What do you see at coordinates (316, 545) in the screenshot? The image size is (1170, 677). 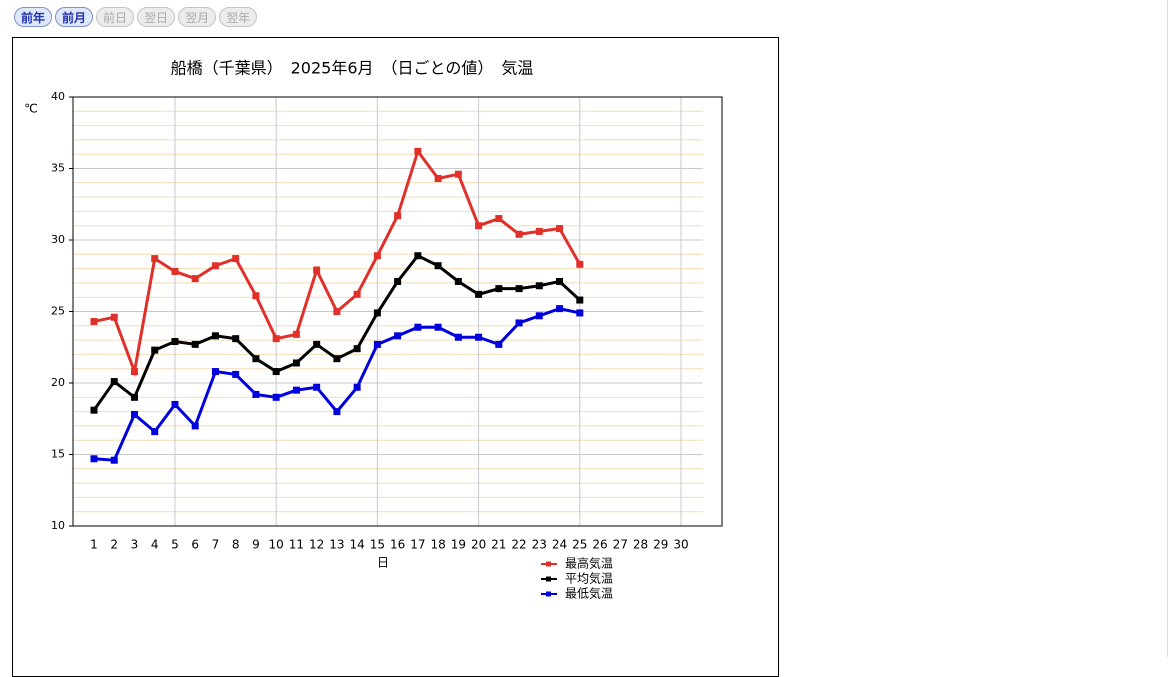 I see `x-tick-label: 12` at bounding box center [316, 545].